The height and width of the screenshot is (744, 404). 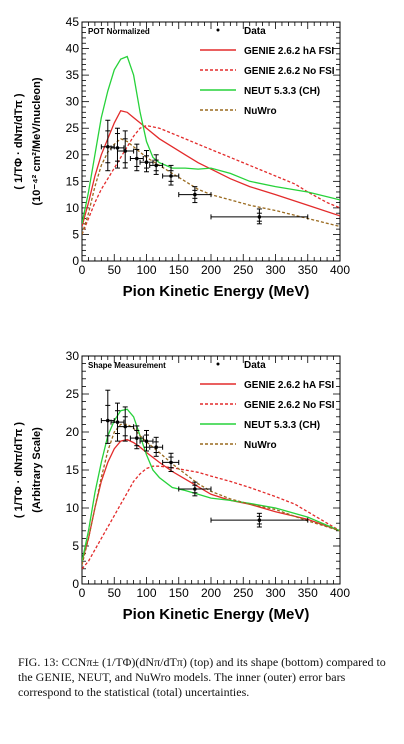 I want to click on y-axis-unit: (10⁻⁴² cm²/MeV/nucleon), so click(x=37, y=141).